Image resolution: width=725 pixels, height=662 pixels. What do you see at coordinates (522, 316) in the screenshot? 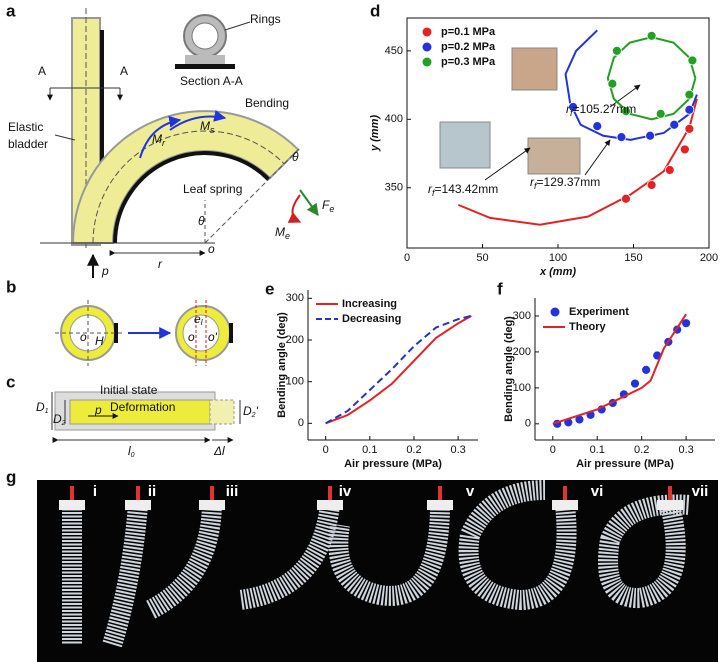
I see `y-tick-label: 300` at bounding box center [522, 316].